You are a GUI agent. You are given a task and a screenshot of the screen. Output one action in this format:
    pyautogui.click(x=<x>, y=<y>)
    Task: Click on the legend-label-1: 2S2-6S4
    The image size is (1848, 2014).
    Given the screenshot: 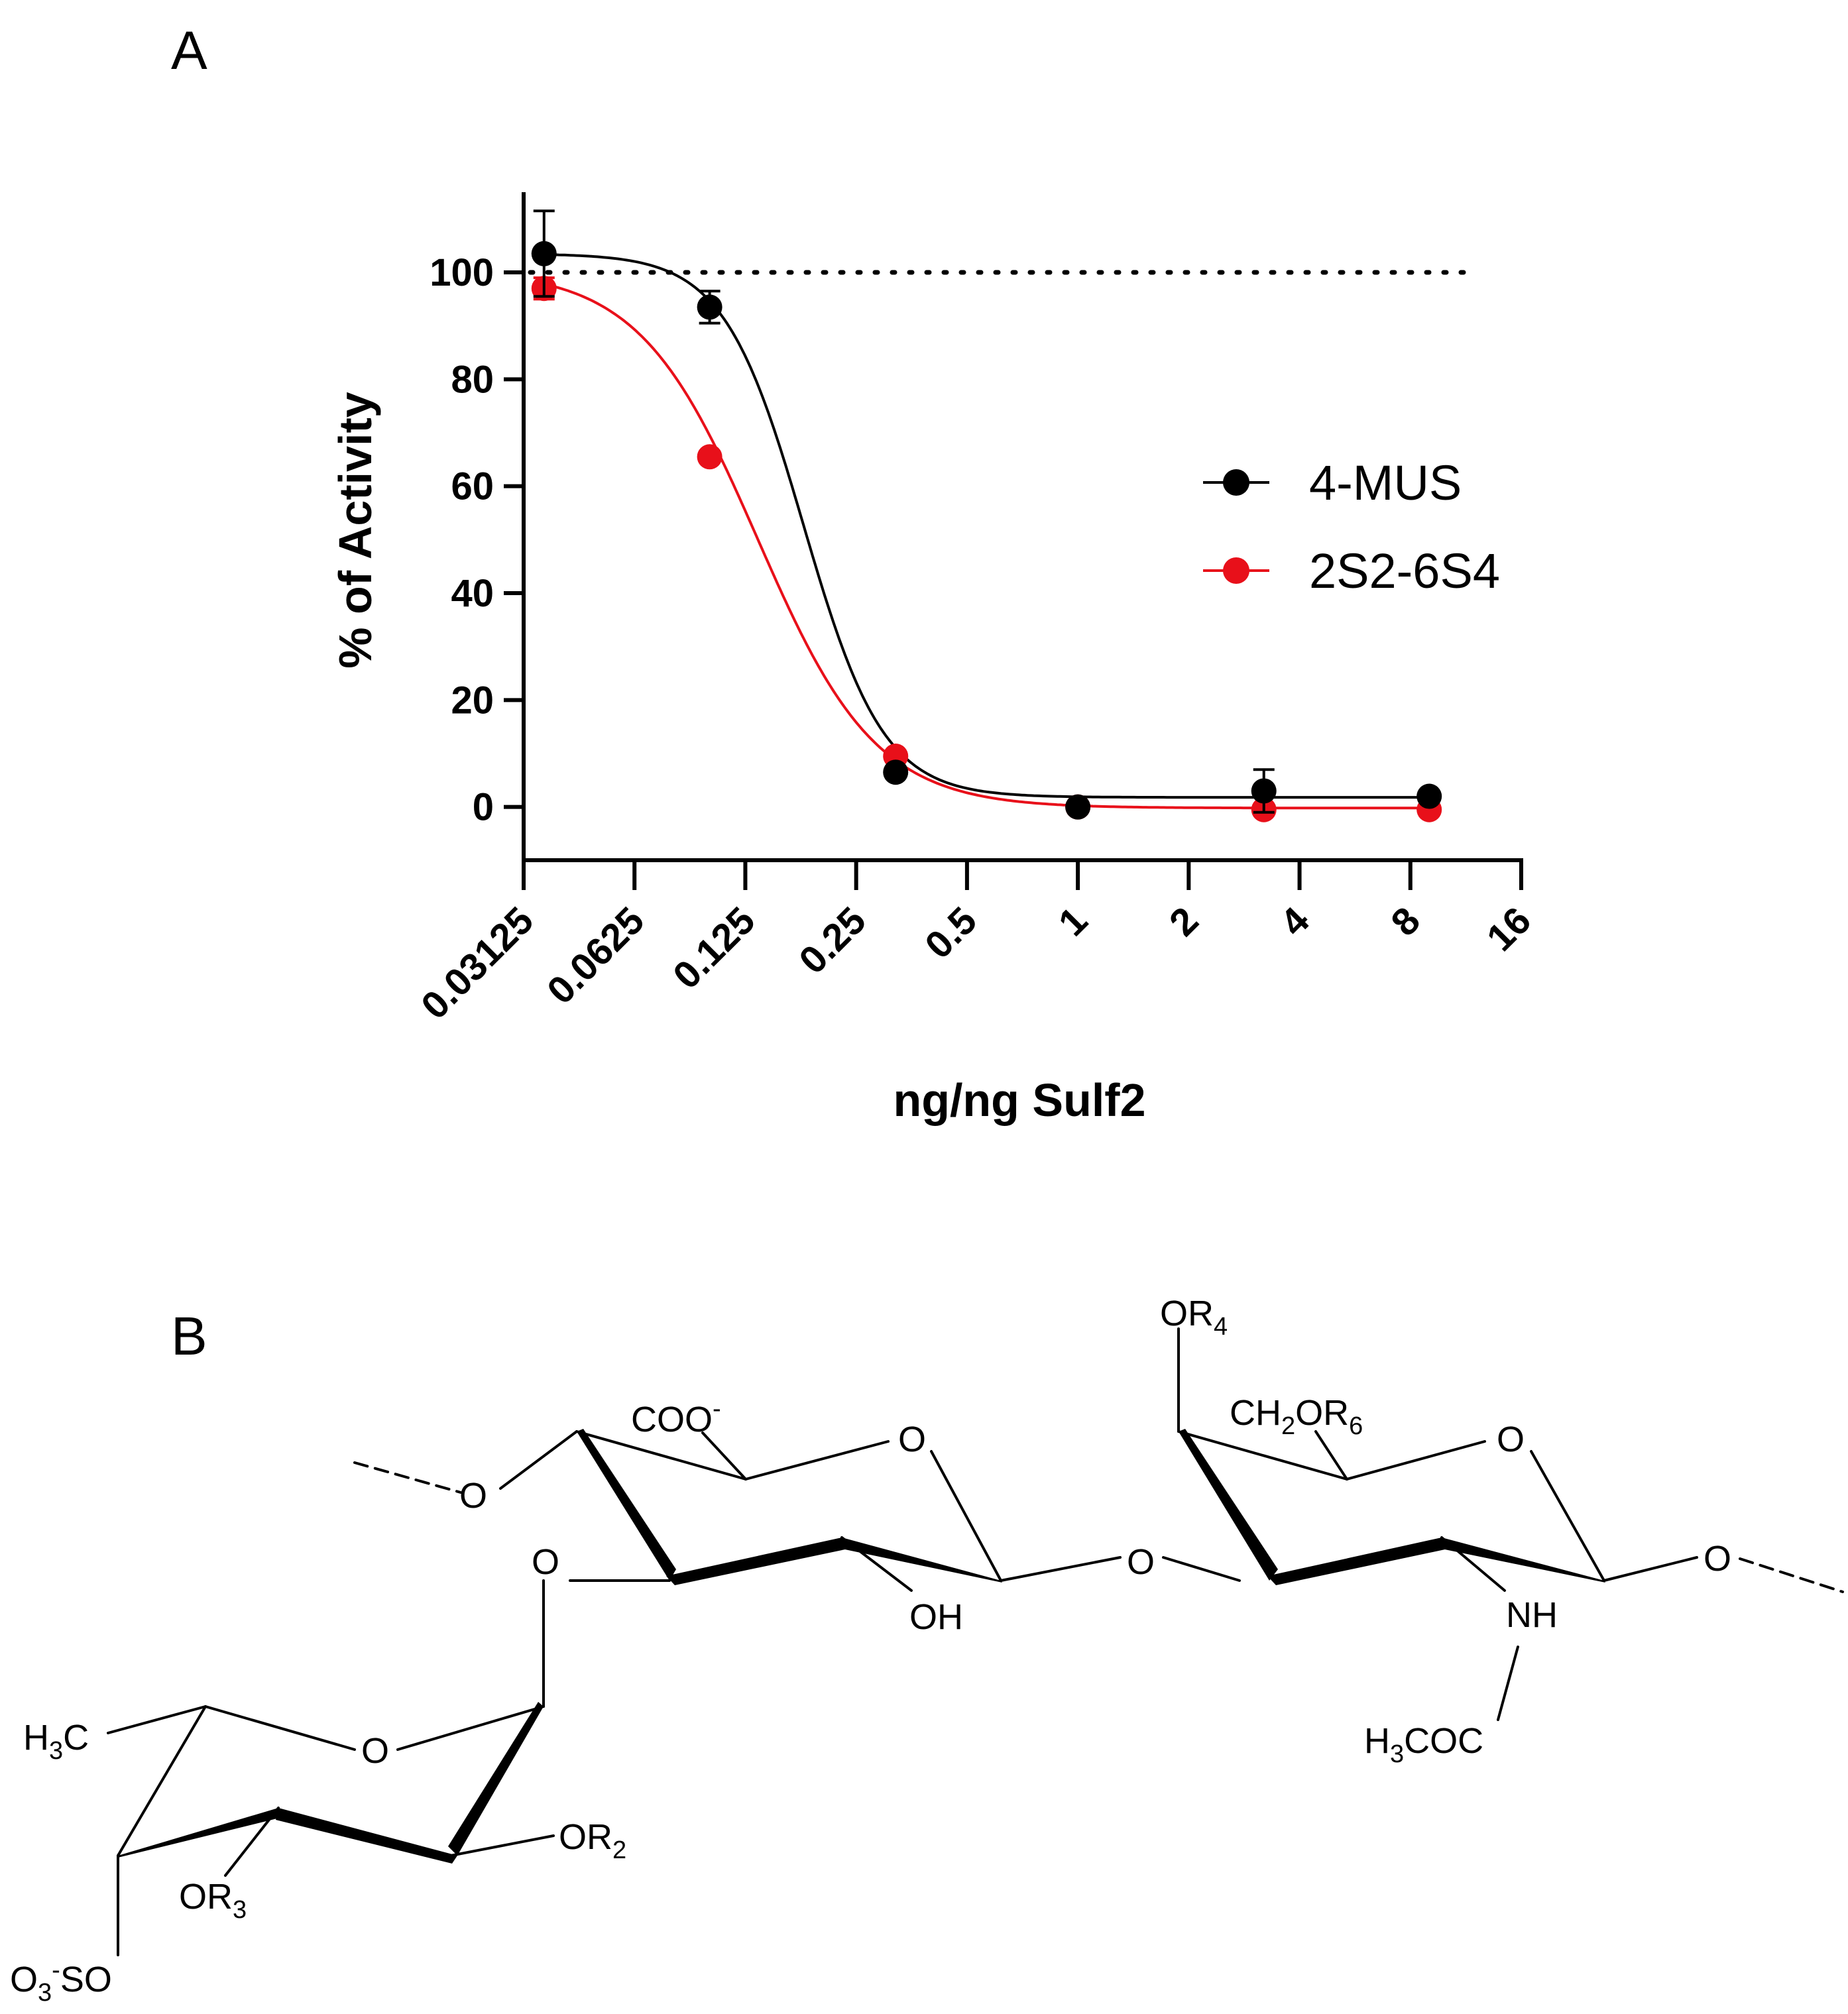 What is the action you would take?
    pyautogui.click(x=1404, y=570)
    